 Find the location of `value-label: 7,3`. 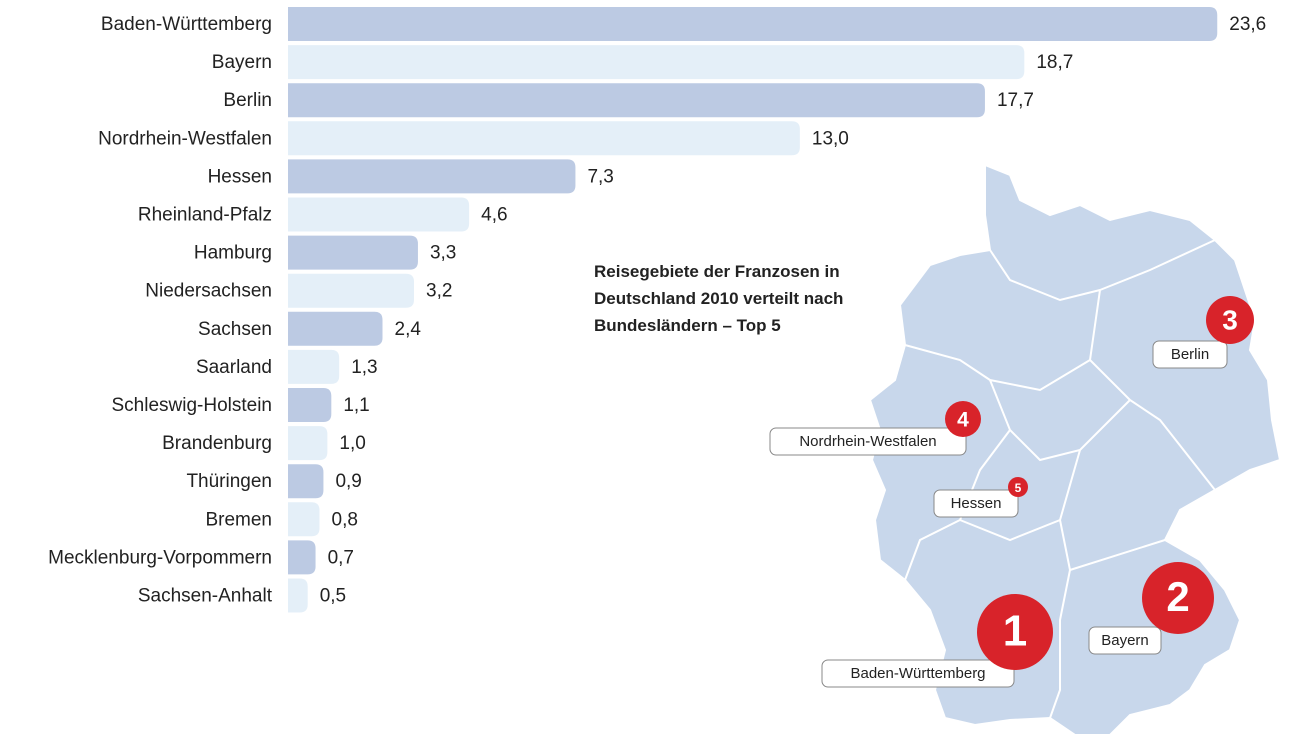

value-label: 7,3 is located at coordinates (600, 176).